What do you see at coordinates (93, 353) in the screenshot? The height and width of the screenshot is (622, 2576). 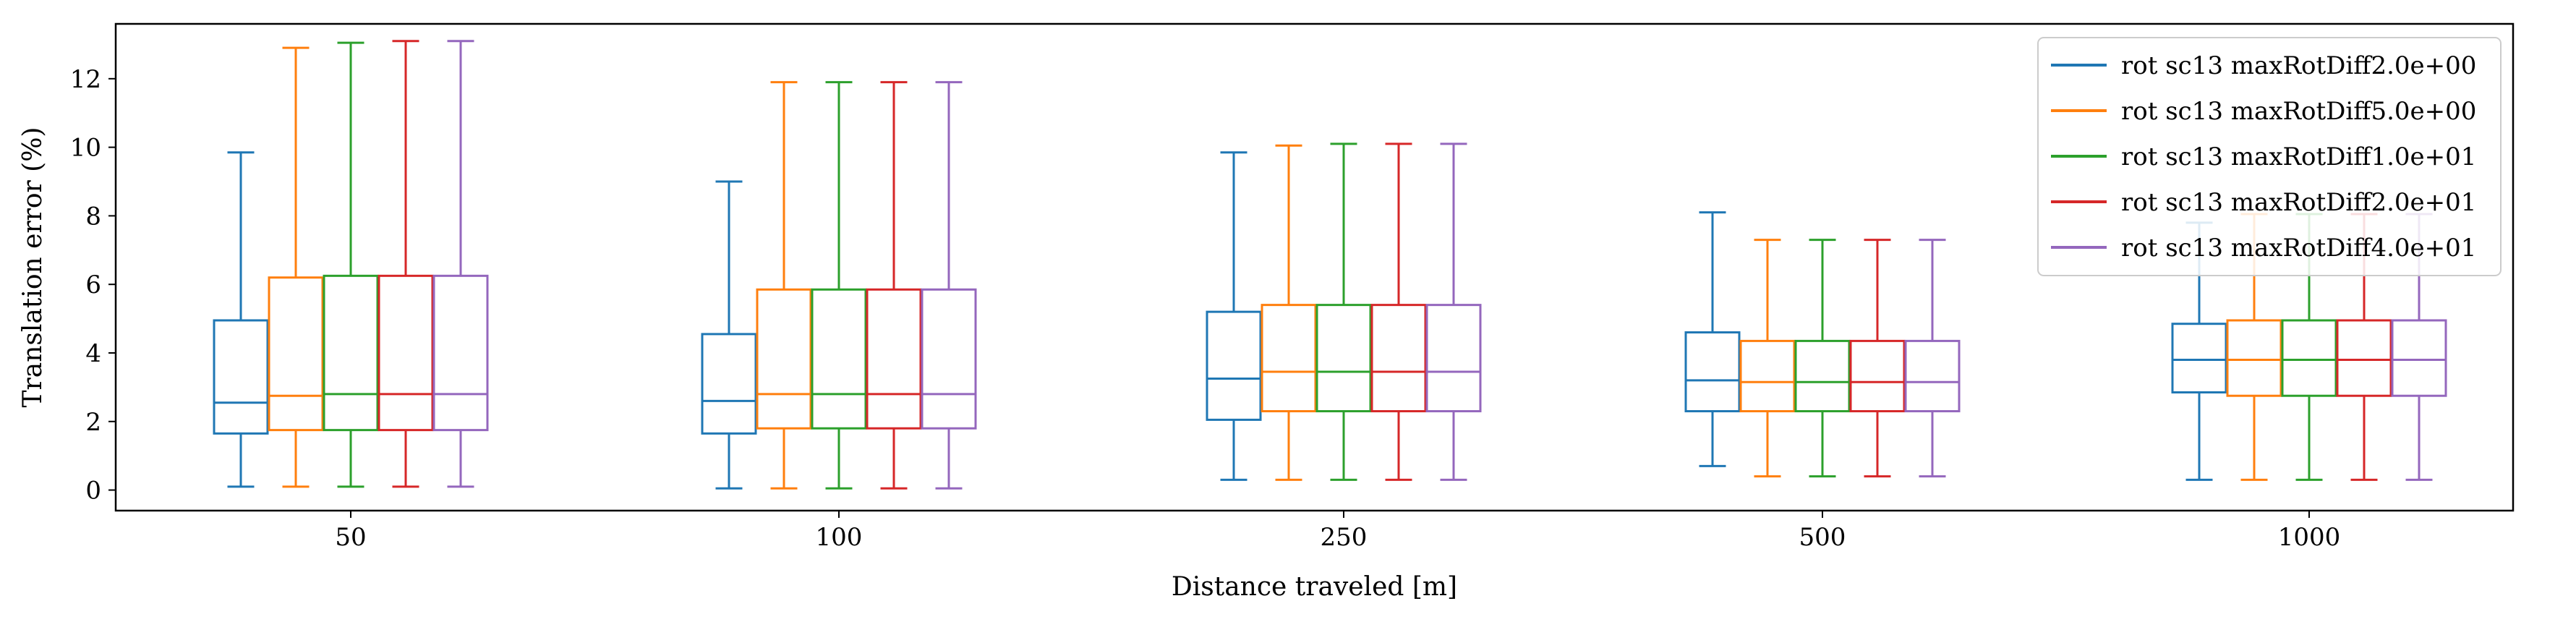 I see `y-tick-label: 4` at bounding box center [93, 353].